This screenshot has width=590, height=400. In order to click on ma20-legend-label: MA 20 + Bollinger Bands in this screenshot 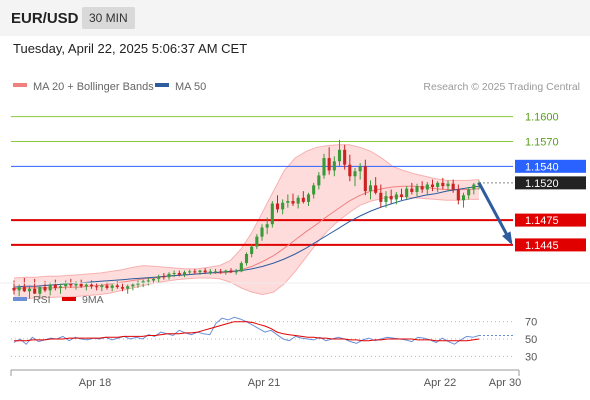, I will do `click(93, 87)`.